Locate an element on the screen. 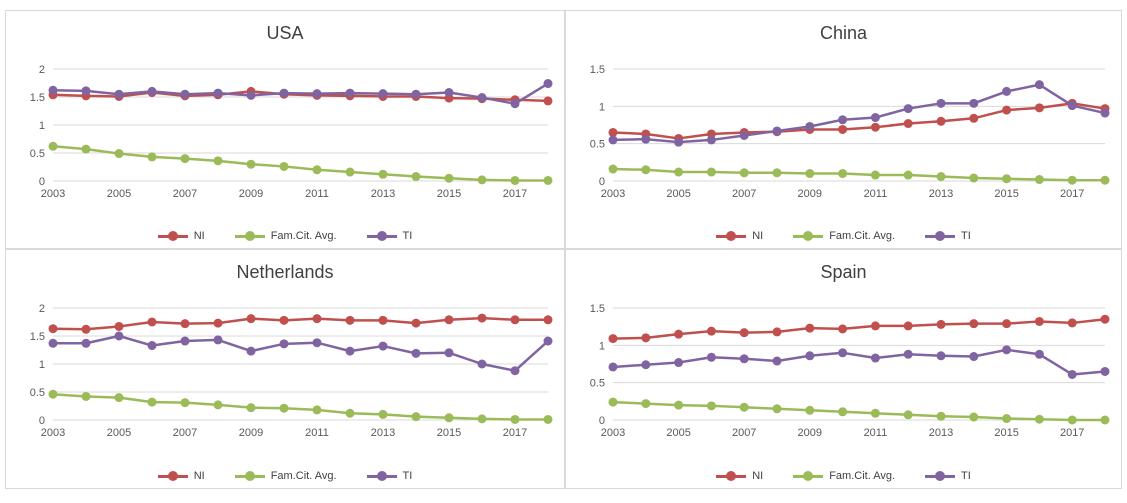 The height and width of the screenshot is (503, 1127). legend-item: NI is located at coordinates (181, 476).